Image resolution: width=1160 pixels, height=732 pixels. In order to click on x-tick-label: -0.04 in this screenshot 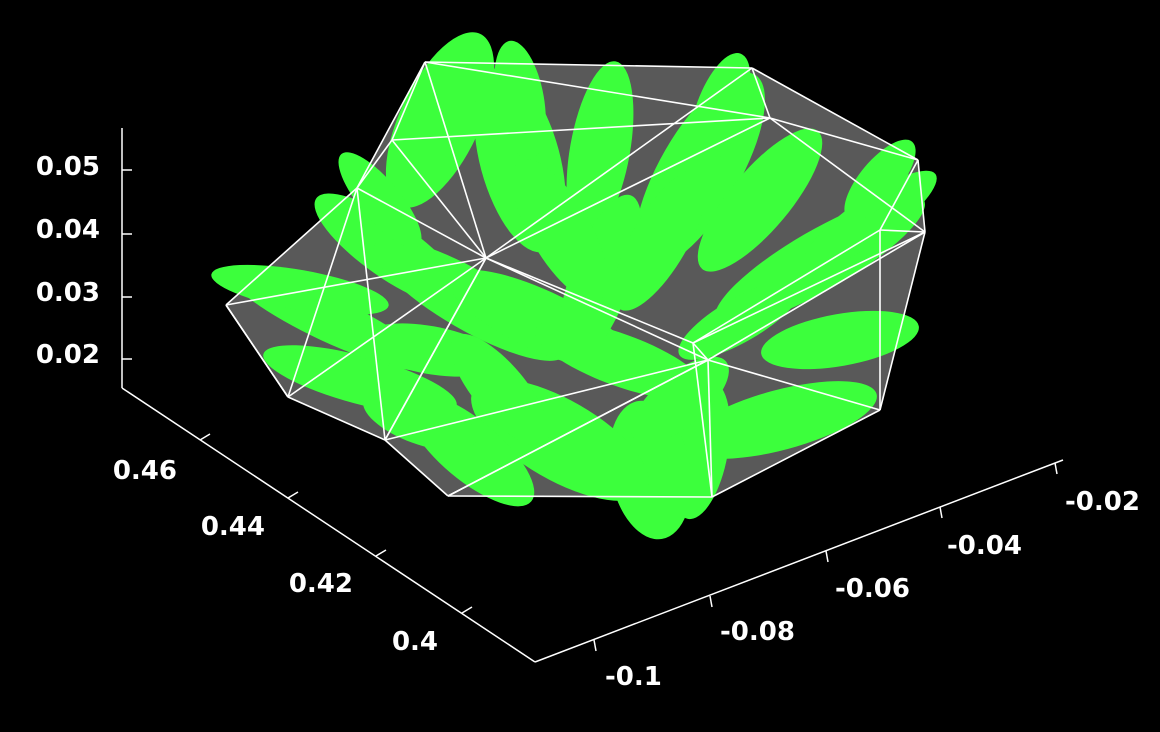, I will do `click(984, 546)`.